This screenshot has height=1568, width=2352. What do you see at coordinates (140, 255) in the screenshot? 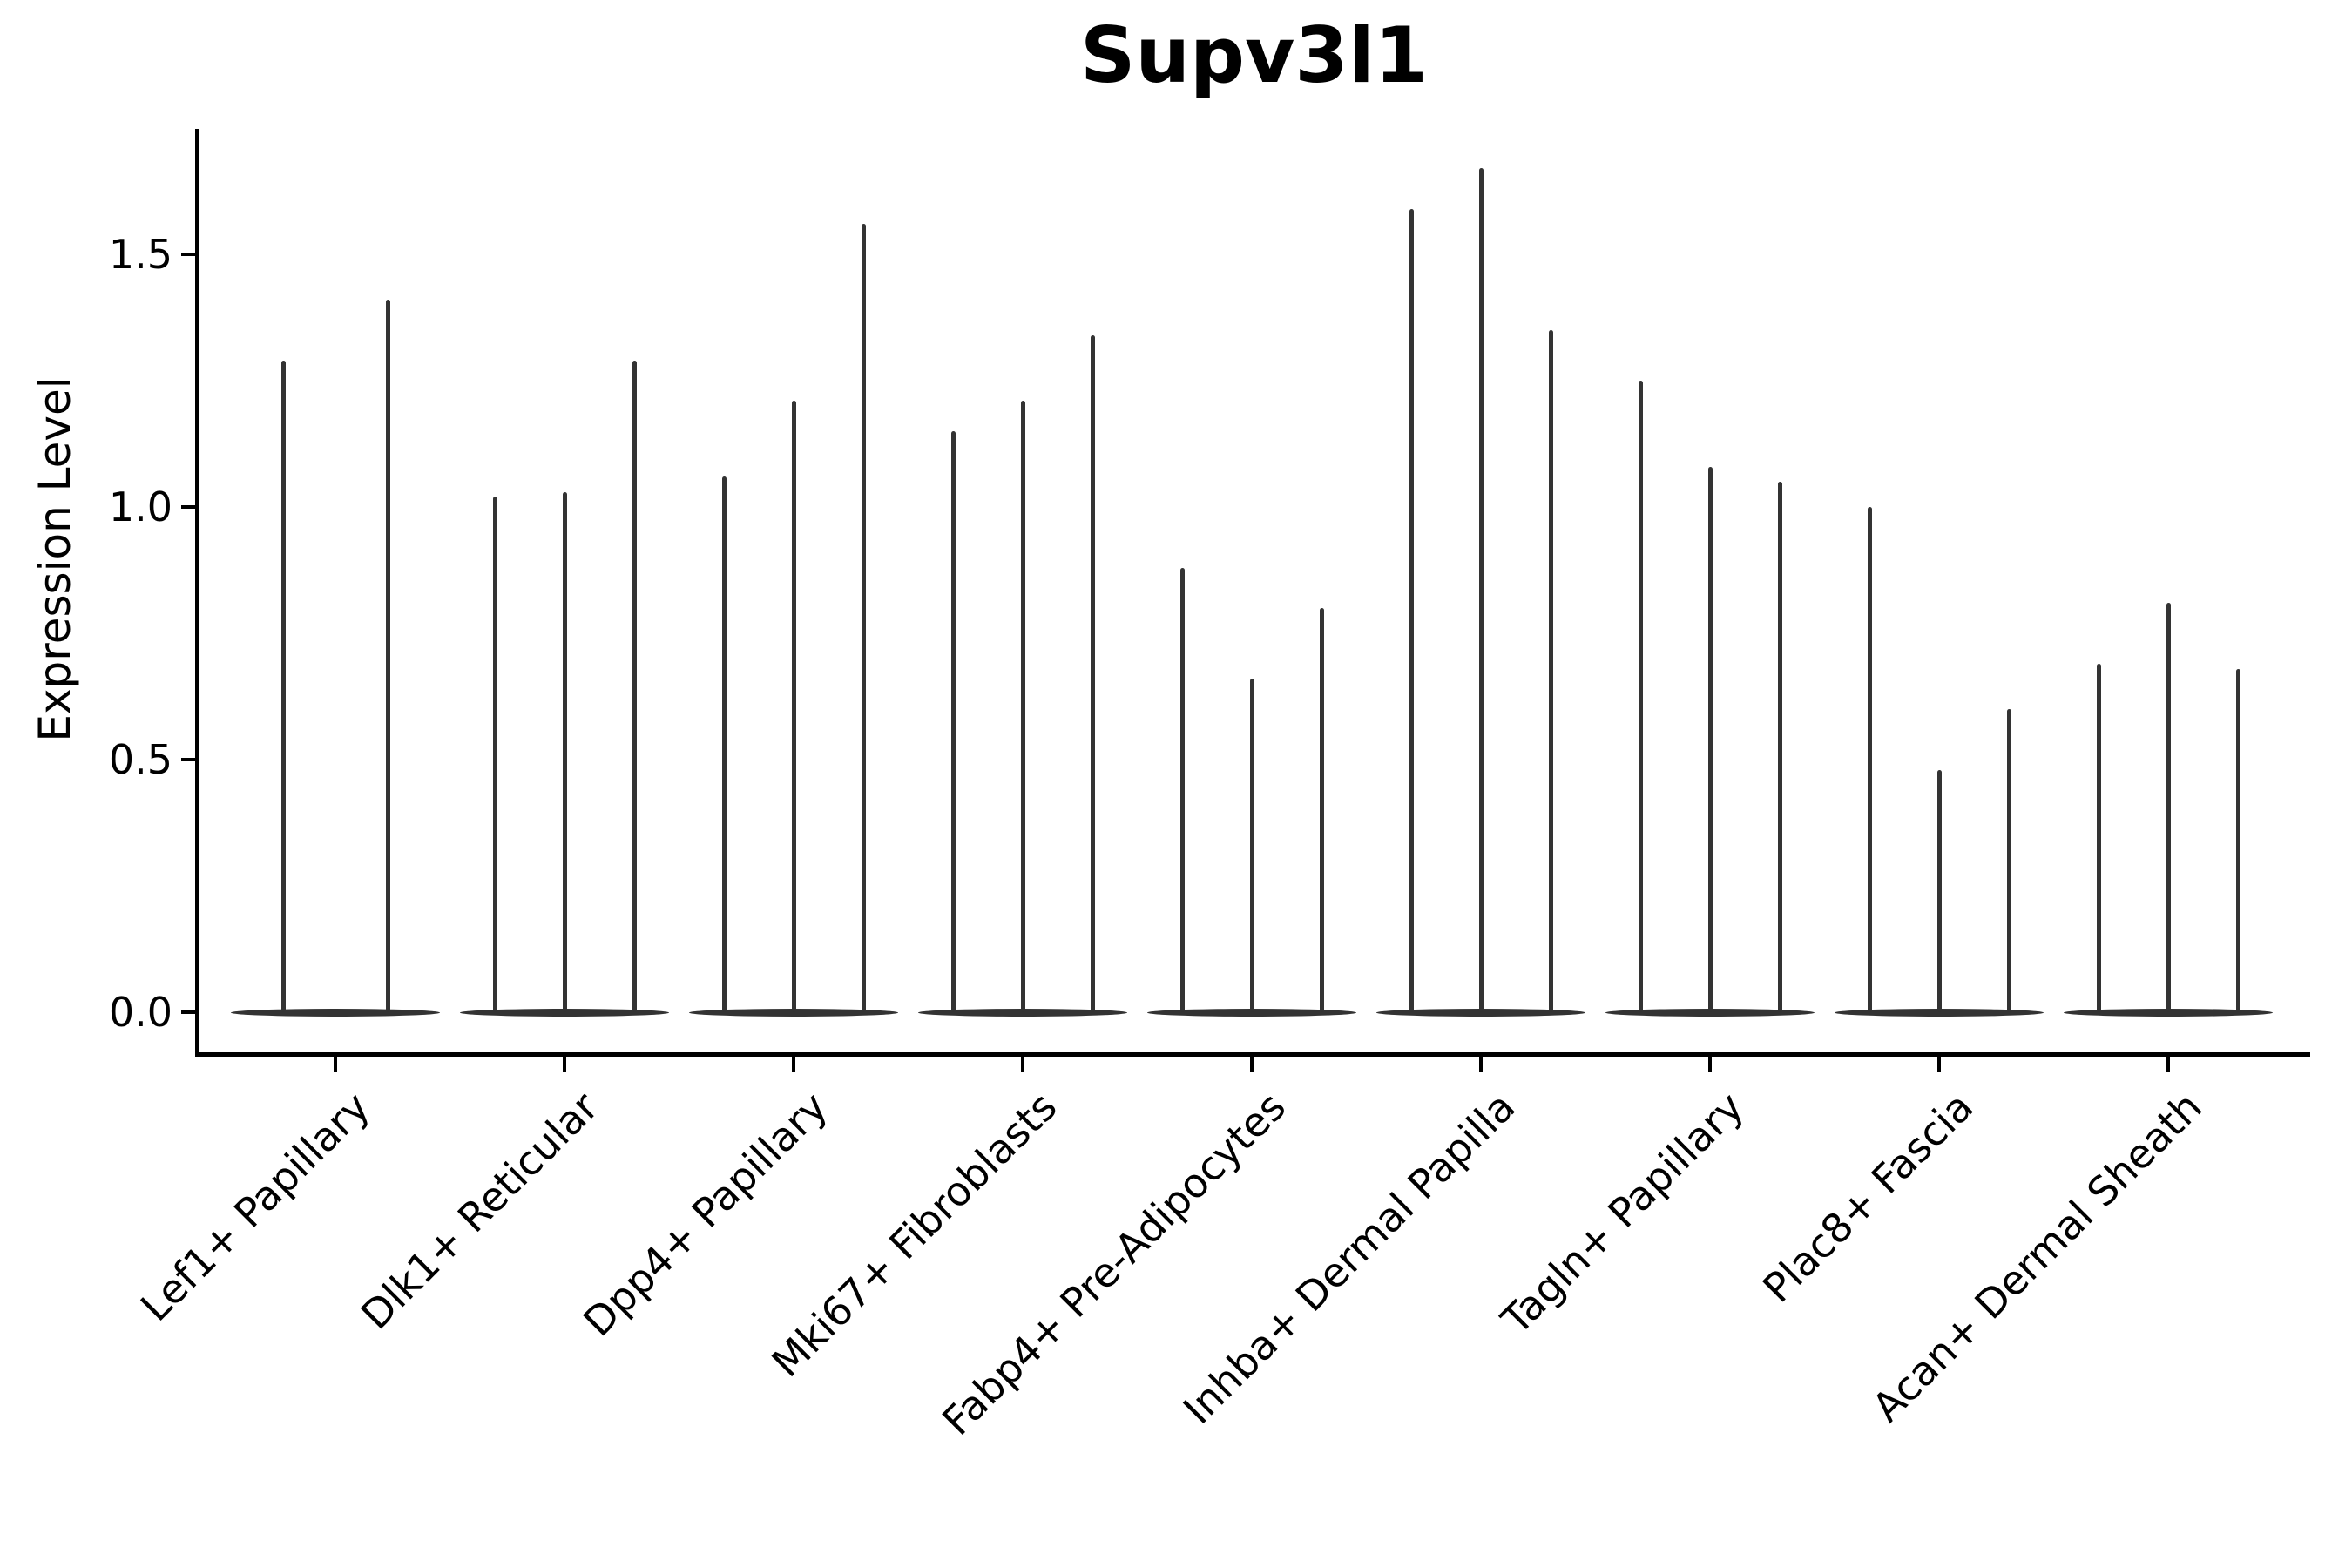
I see `y-tick-label: 1.5` at bounding box center [140, 255].